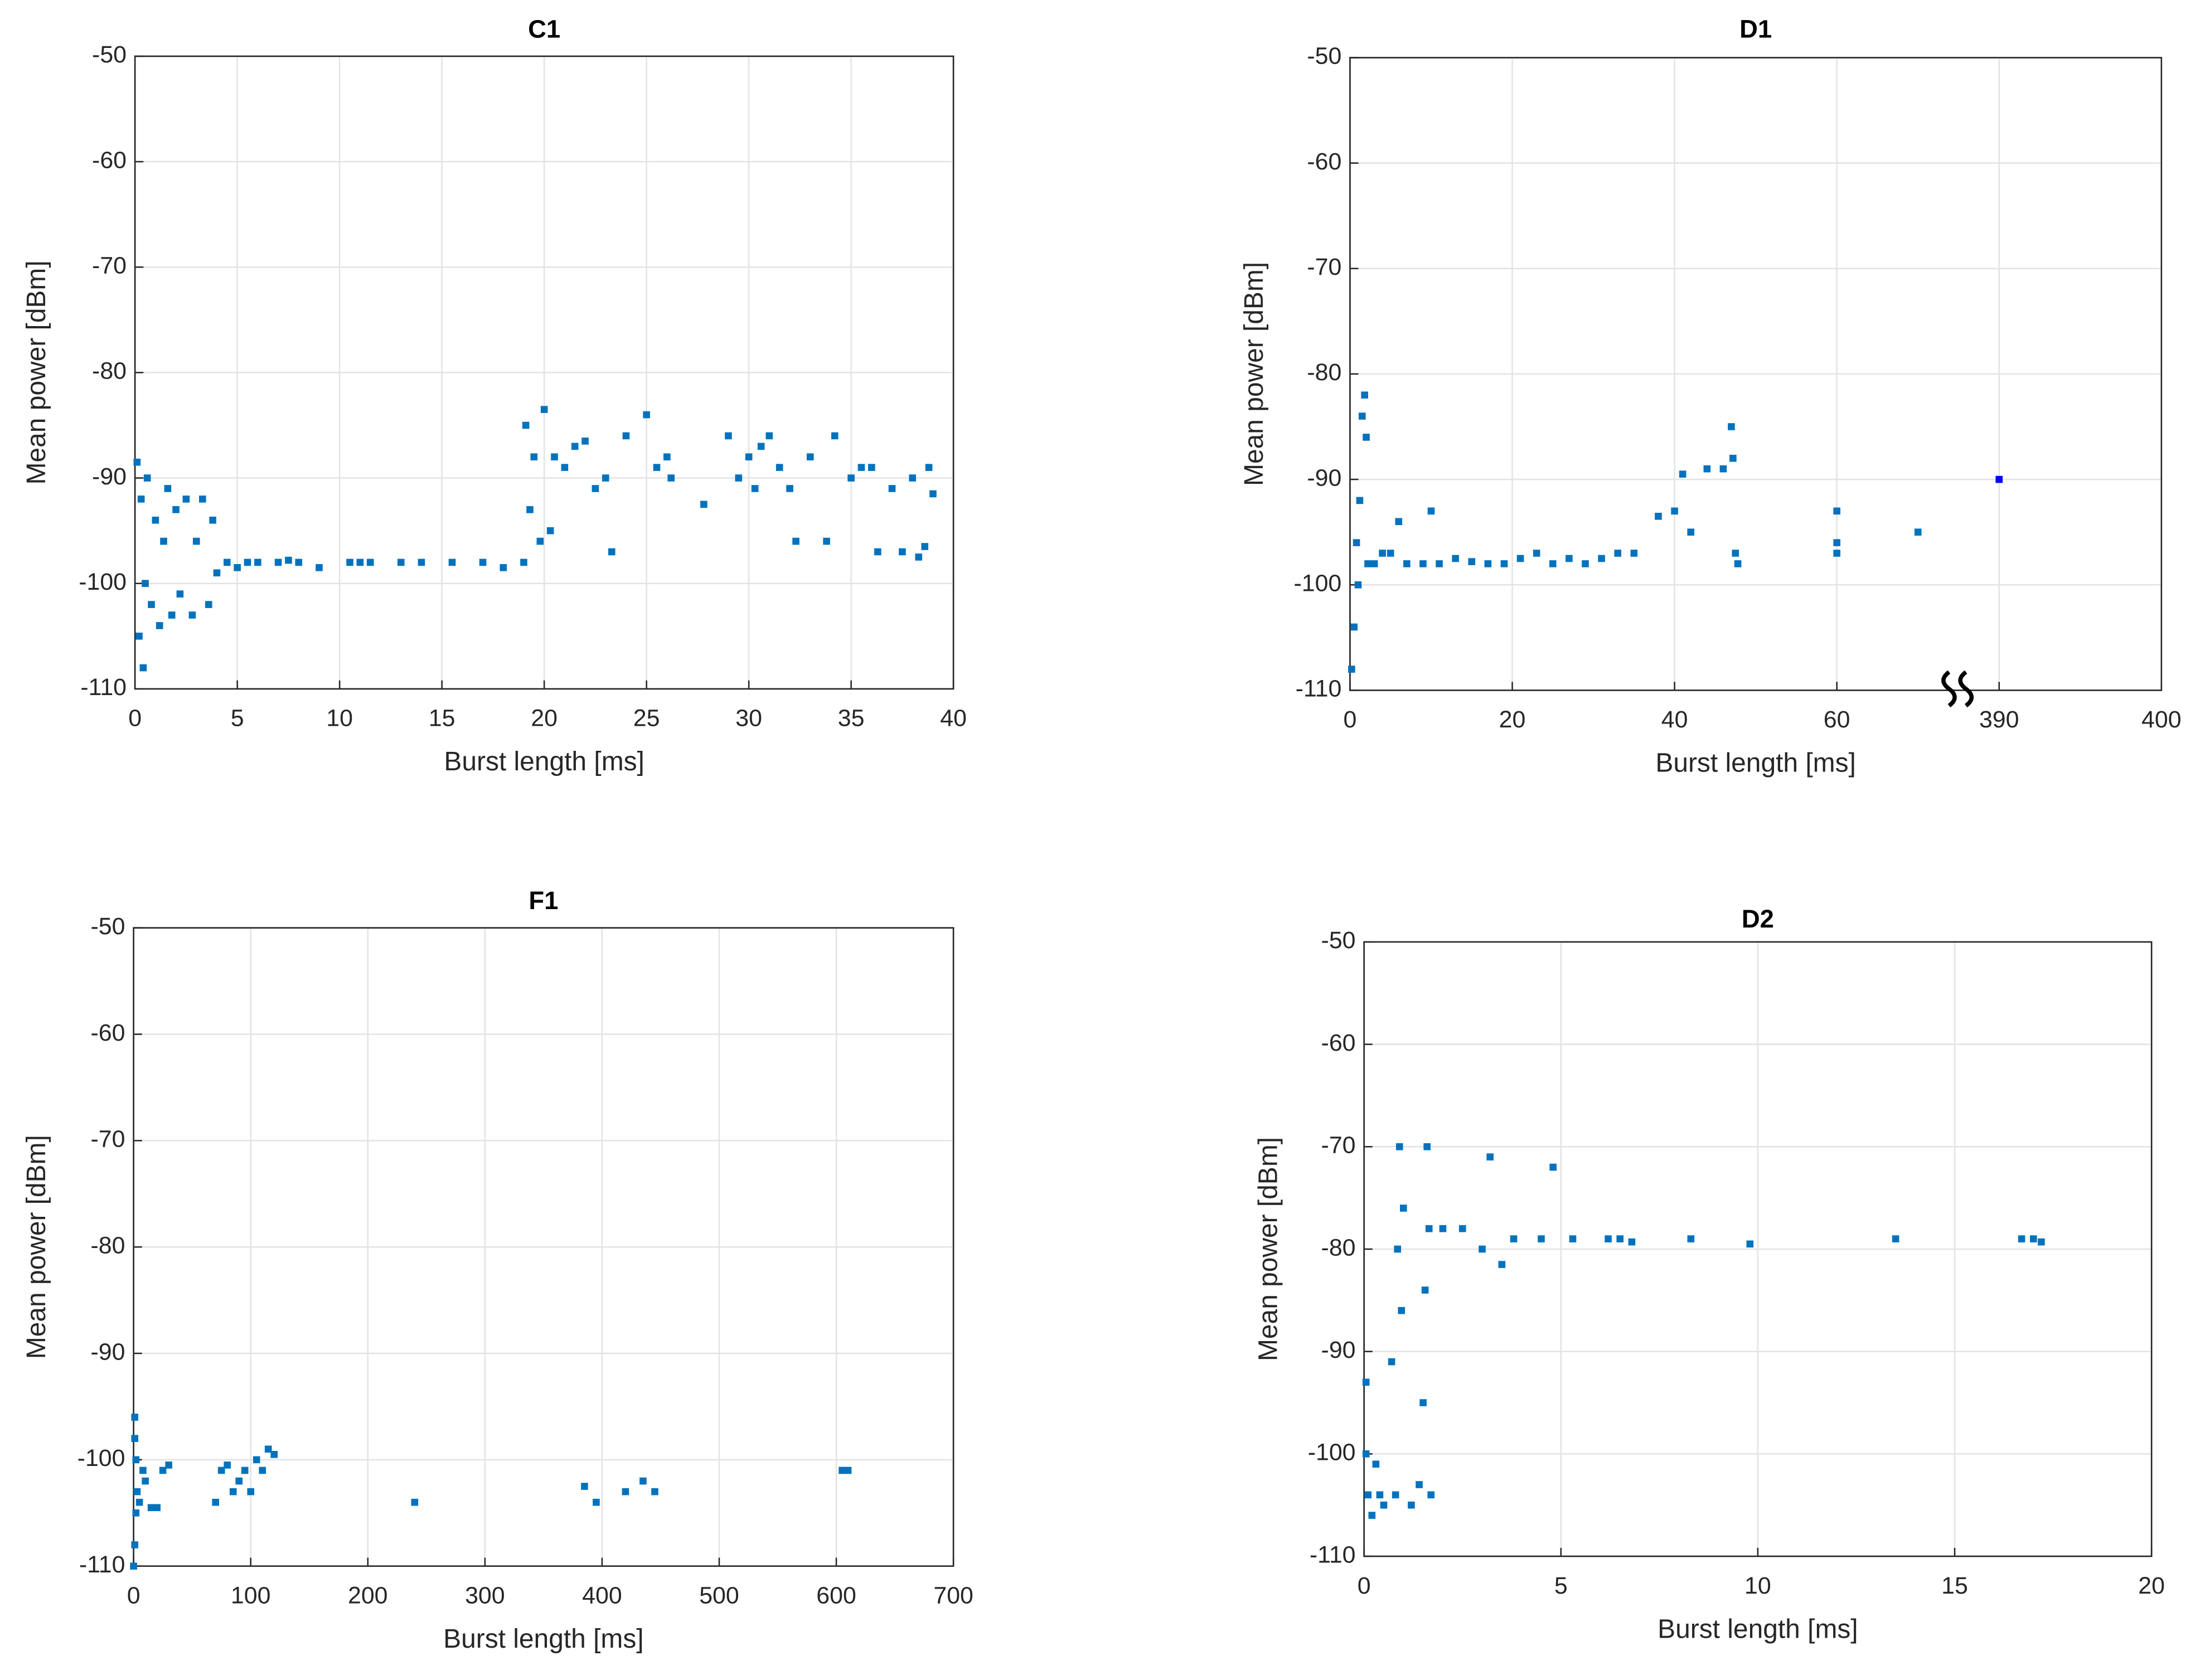 This screenshot has height=1680, width=2205. What do you see at coordinates (442, 718) in the screenshot?
I see `x-tick-label: 15` at bounding box center [442, 718].